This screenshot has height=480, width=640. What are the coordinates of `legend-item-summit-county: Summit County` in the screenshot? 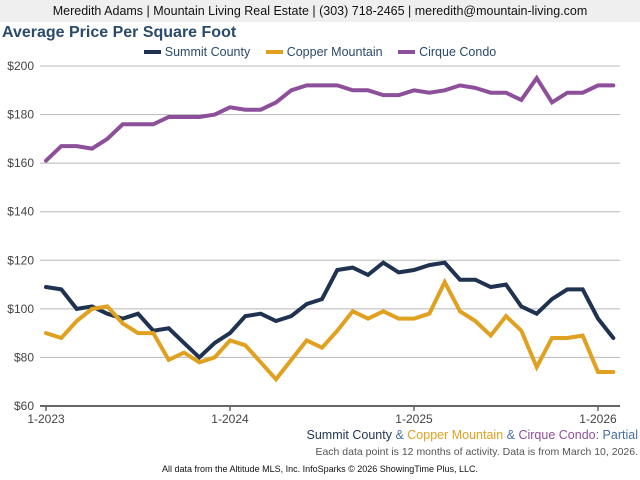 It's located at (196, 52).